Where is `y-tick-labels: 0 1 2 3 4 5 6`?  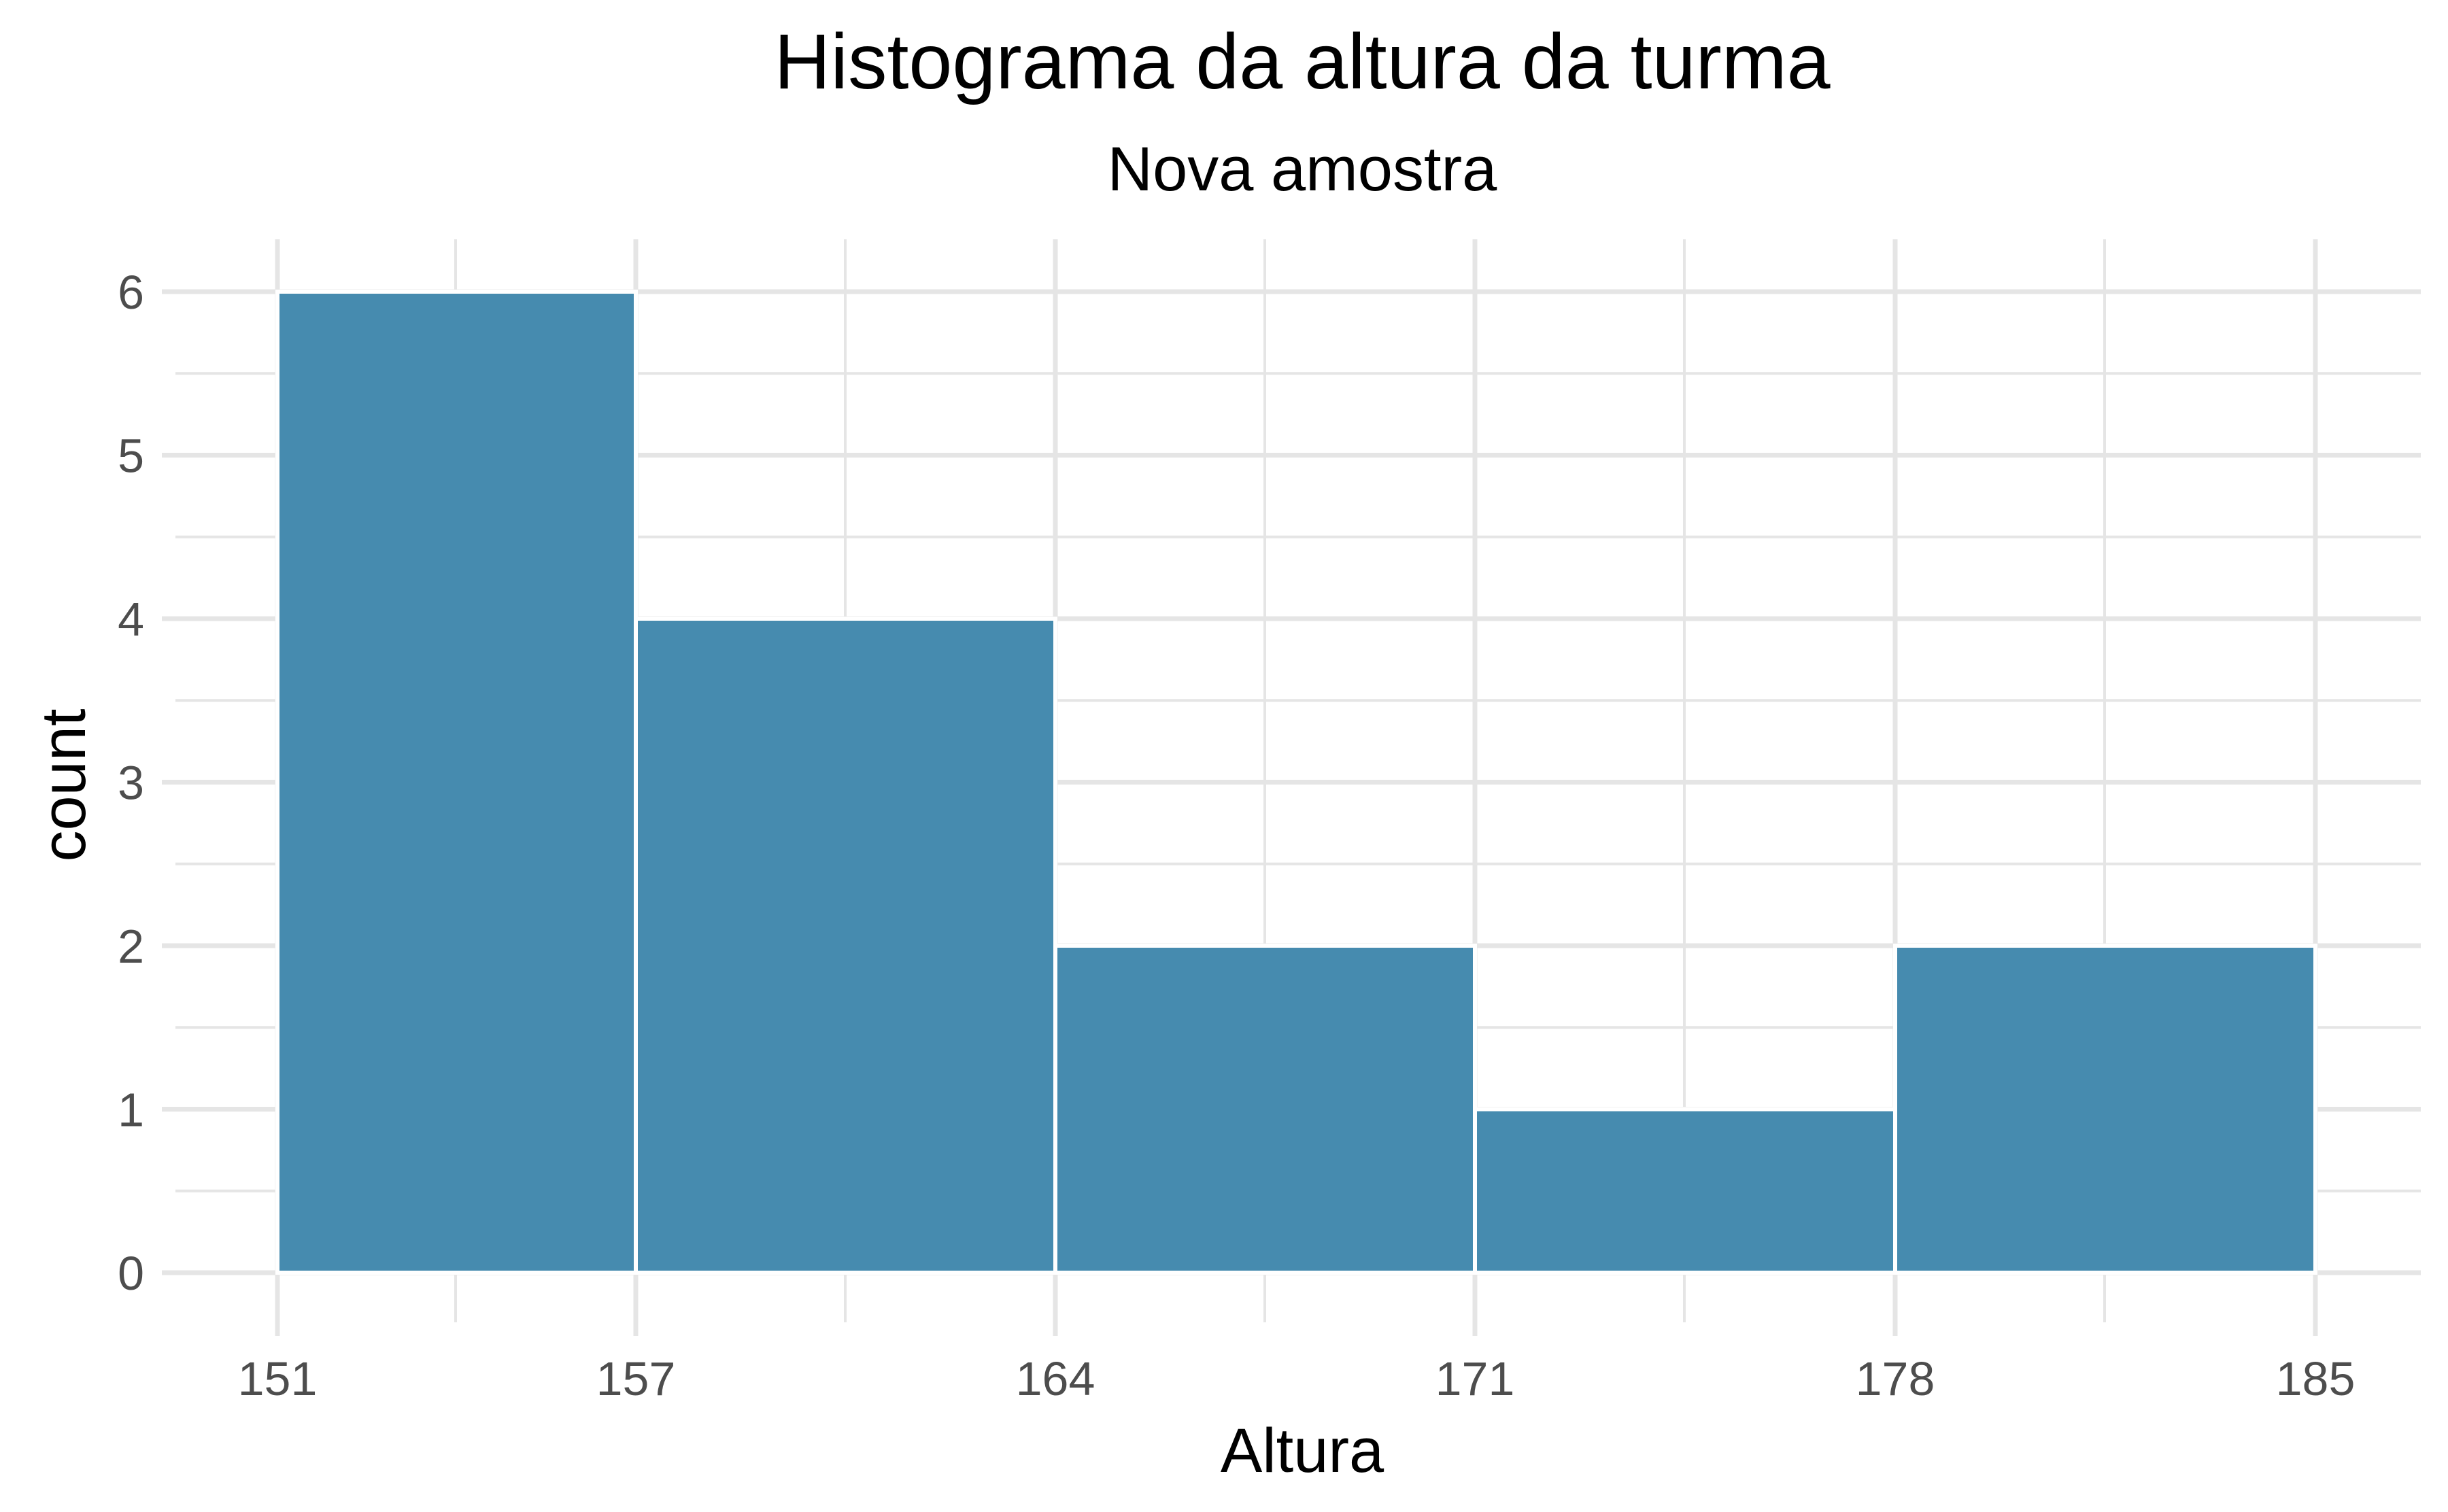 y-tick-labels: 0 1 2 3 4 5 6 is located at coordinates (131, 783).